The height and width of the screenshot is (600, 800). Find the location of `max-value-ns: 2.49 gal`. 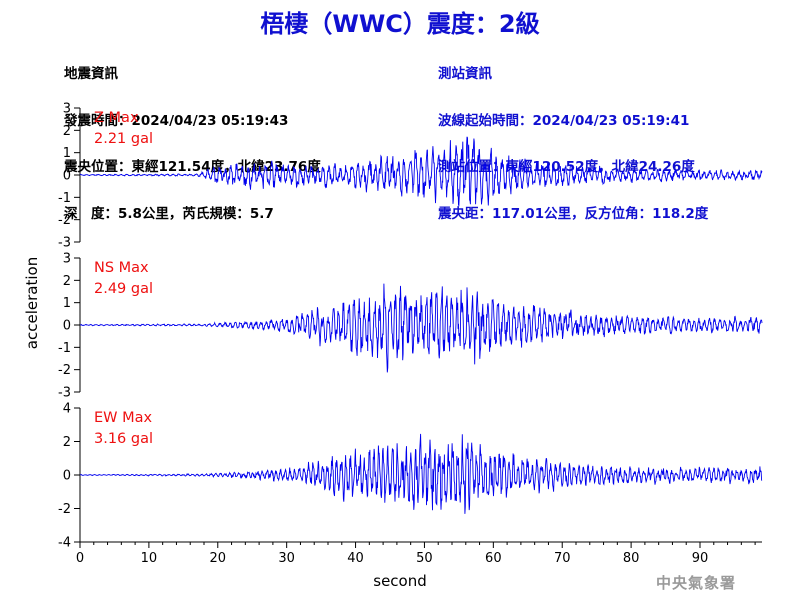

max-value-ns: 2.49 gal is located at coordinates (123, 289).